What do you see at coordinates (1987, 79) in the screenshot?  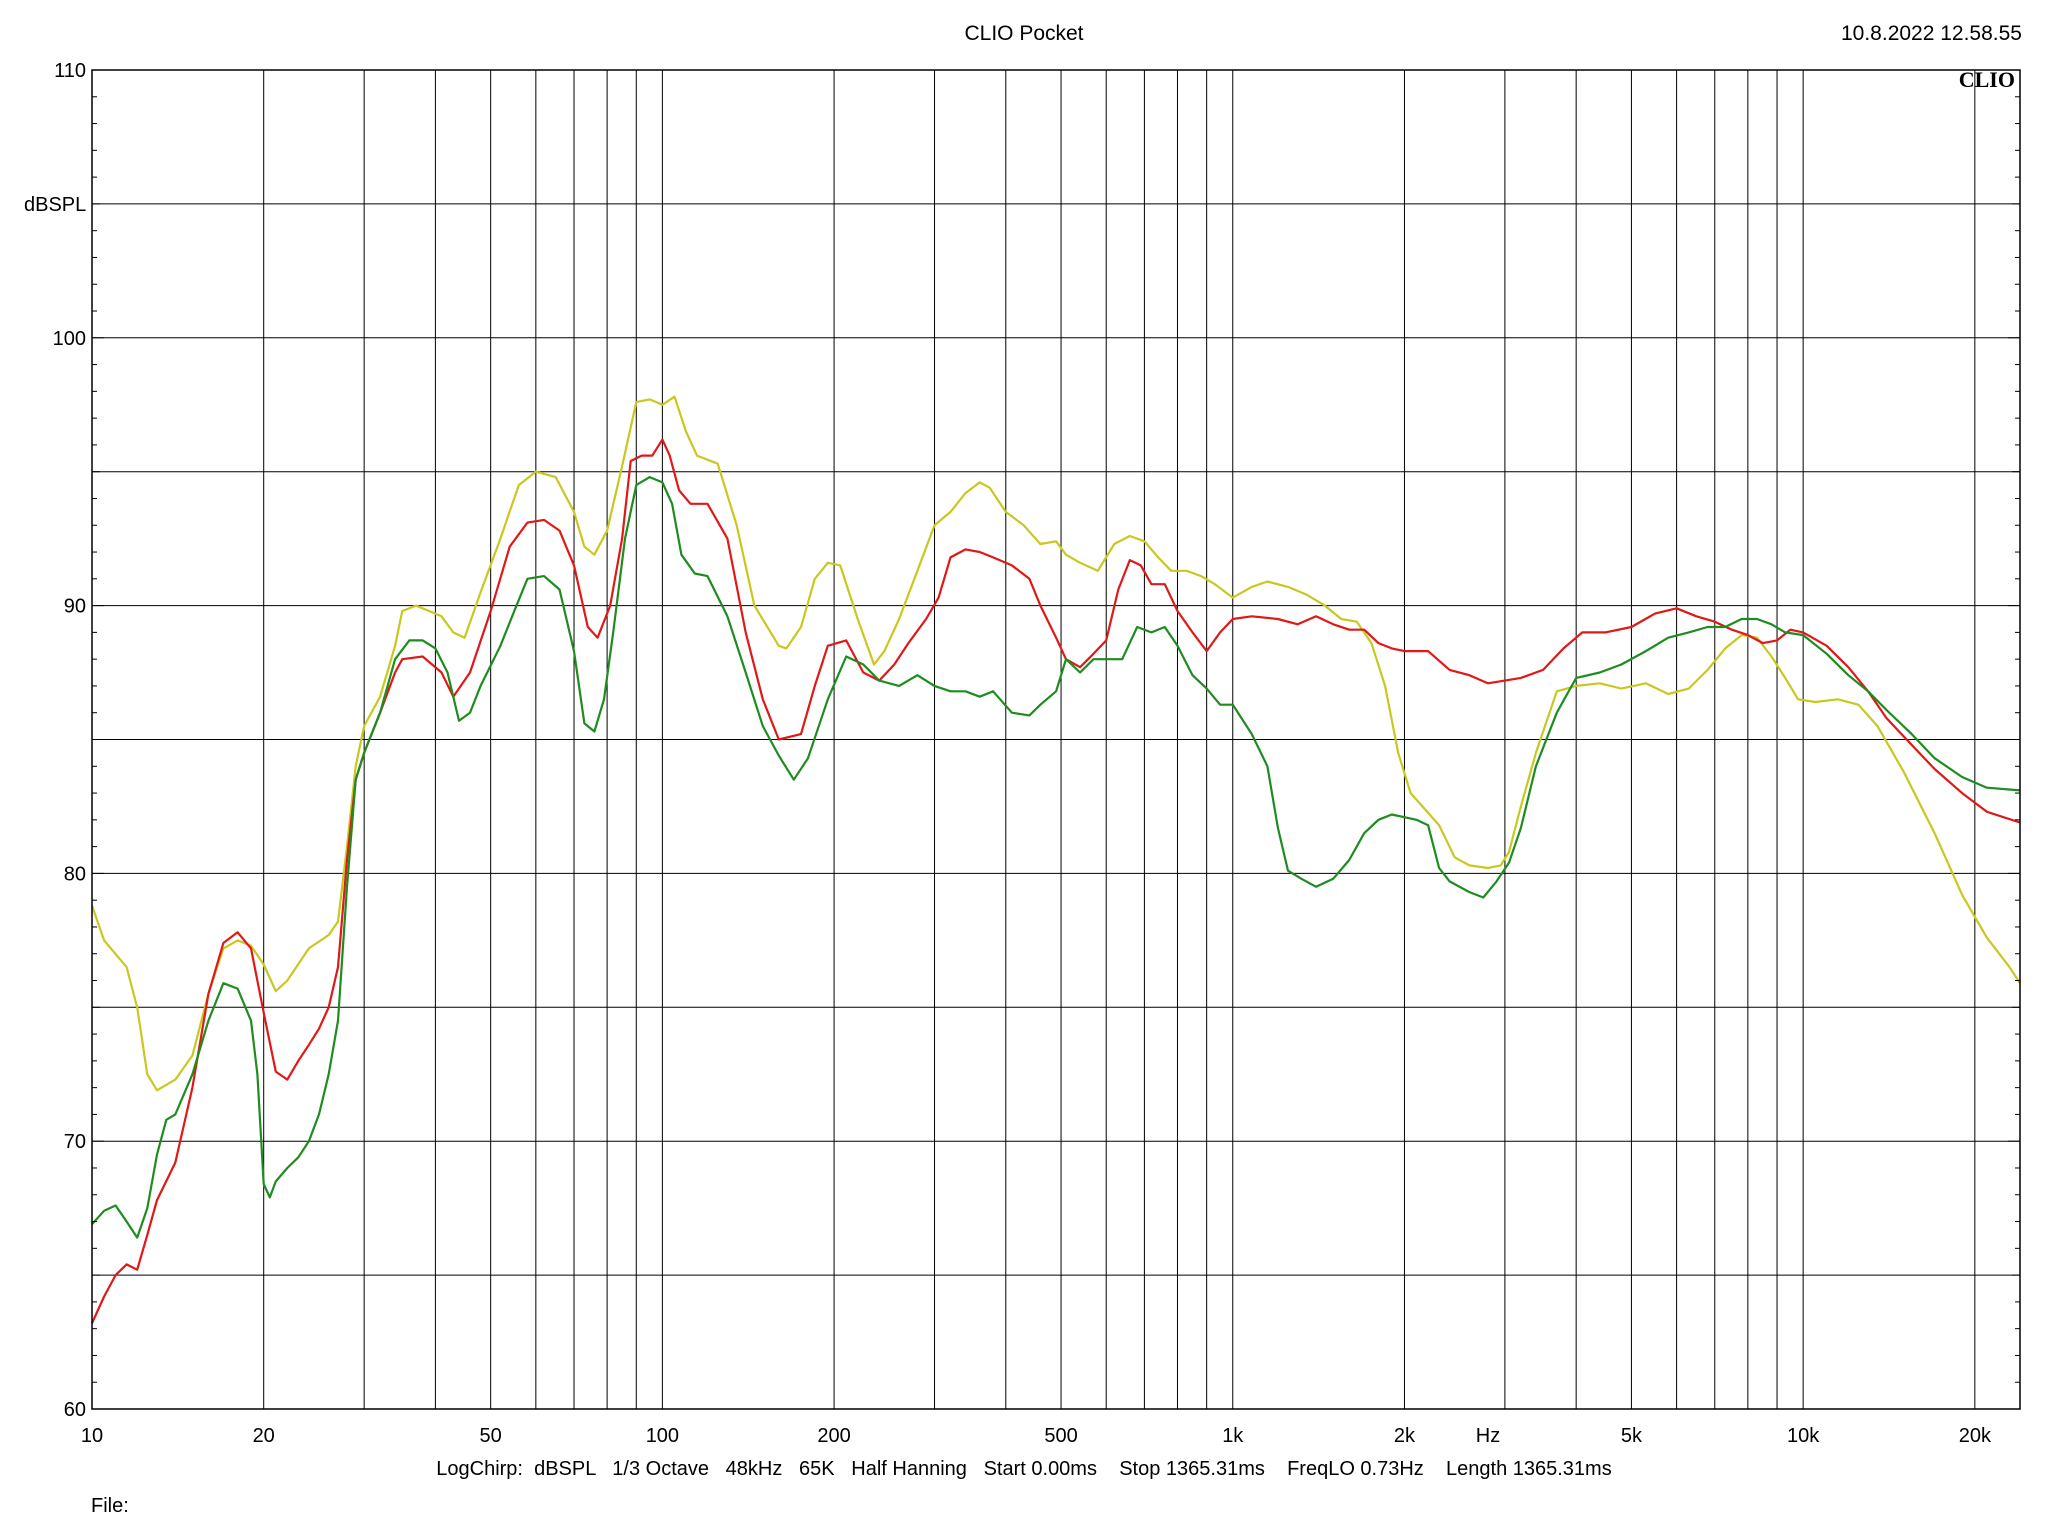 I see `clio-logo: CLIO` at bounding box center [1987, 79].